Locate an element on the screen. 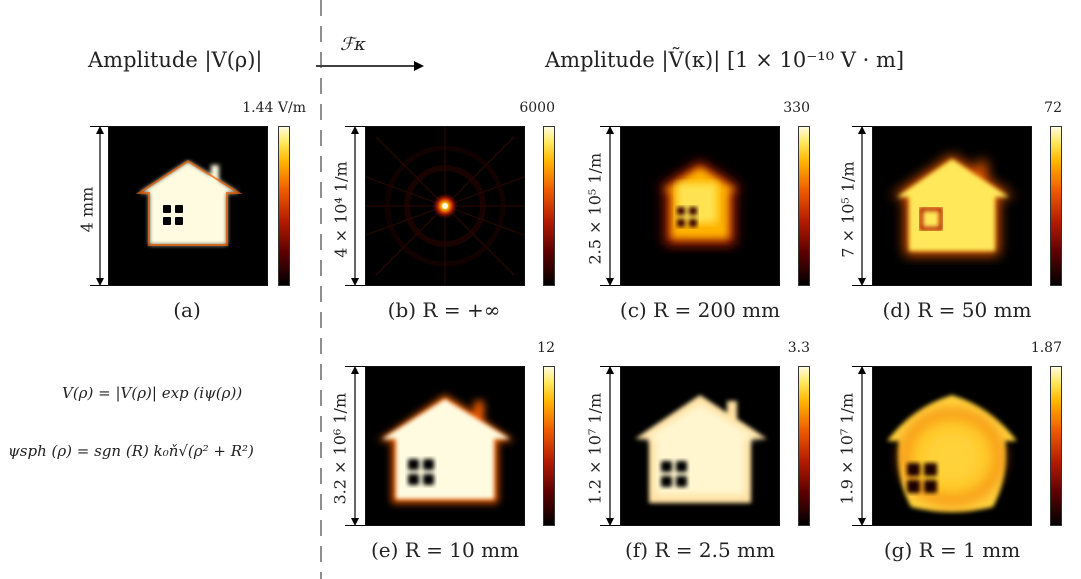 The width and height of the screenshot is (1081, 579). fourier-label: ℱκ is located at coordinates (353, 44).